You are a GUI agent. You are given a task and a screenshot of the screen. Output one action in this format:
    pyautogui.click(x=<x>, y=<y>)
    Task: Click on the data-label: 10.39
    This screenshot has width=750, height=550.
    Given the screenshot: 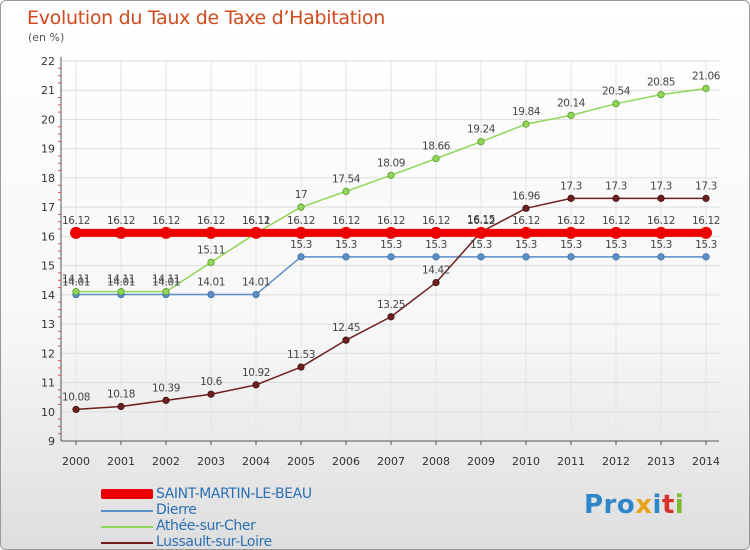 What is the action you would take?
    pyautogui.click(x=166, y=388)
    